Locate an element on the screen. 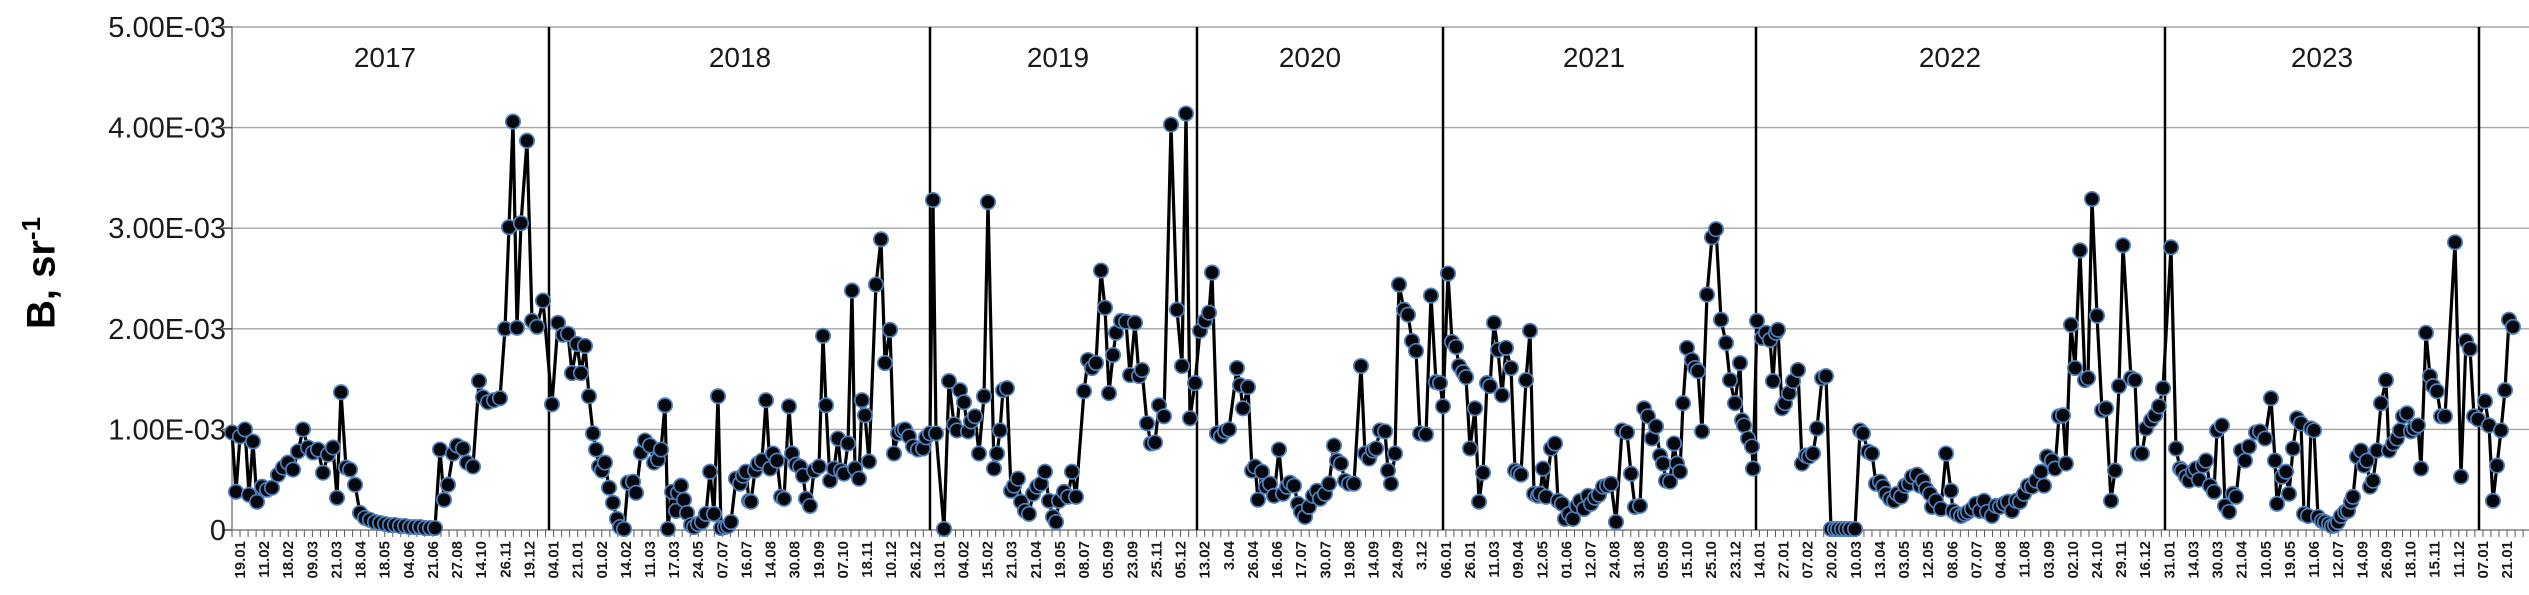  x-tick-label: 12.05 is located at coordinates (1928, 560).